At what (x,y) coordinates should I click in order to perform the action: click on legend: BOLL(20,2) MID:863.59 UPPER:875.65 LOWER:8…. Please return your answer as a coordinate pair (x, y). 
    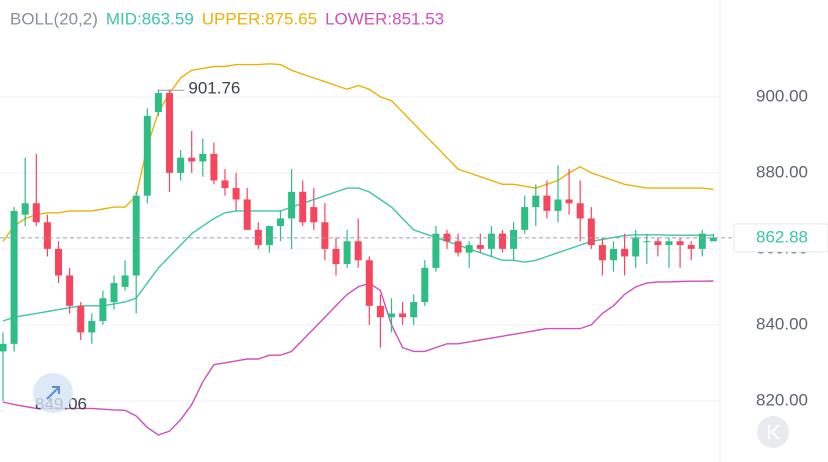
    Looking at the image, I should click on (227, 18).